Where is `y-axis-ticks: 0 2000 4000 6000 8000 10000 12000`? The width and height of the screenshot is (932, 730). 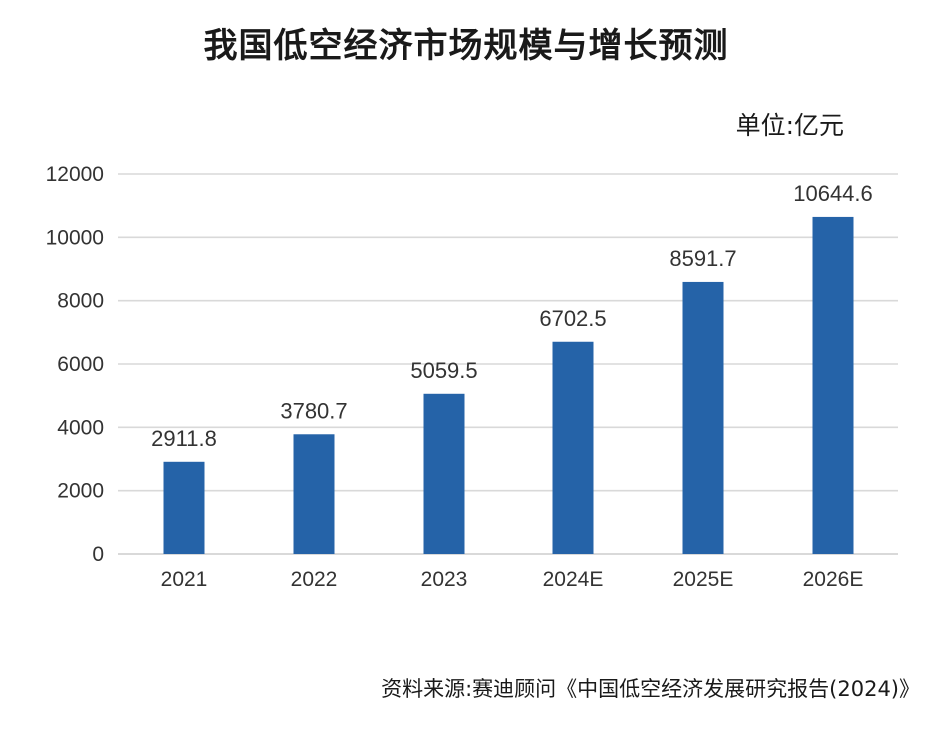
y-axis-ticks: 0 2000 4000 6000 8000 10000 12000 is located at coordinates (75, 364).